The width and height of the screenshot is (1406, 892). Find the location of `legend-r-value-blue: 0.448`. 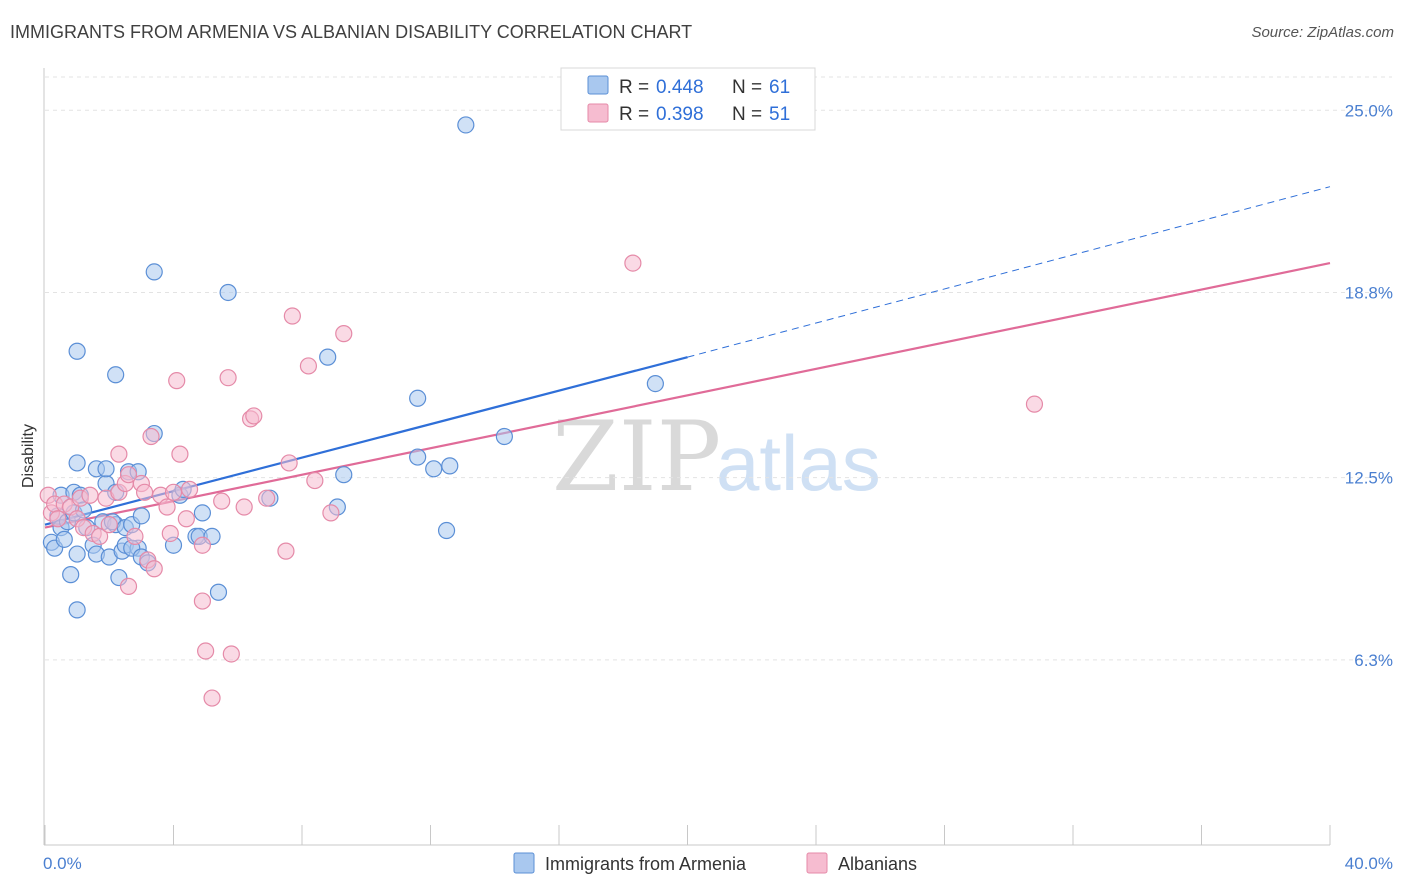

legend-r-value-blue: 0.448 is located at coordinates (680, 87).